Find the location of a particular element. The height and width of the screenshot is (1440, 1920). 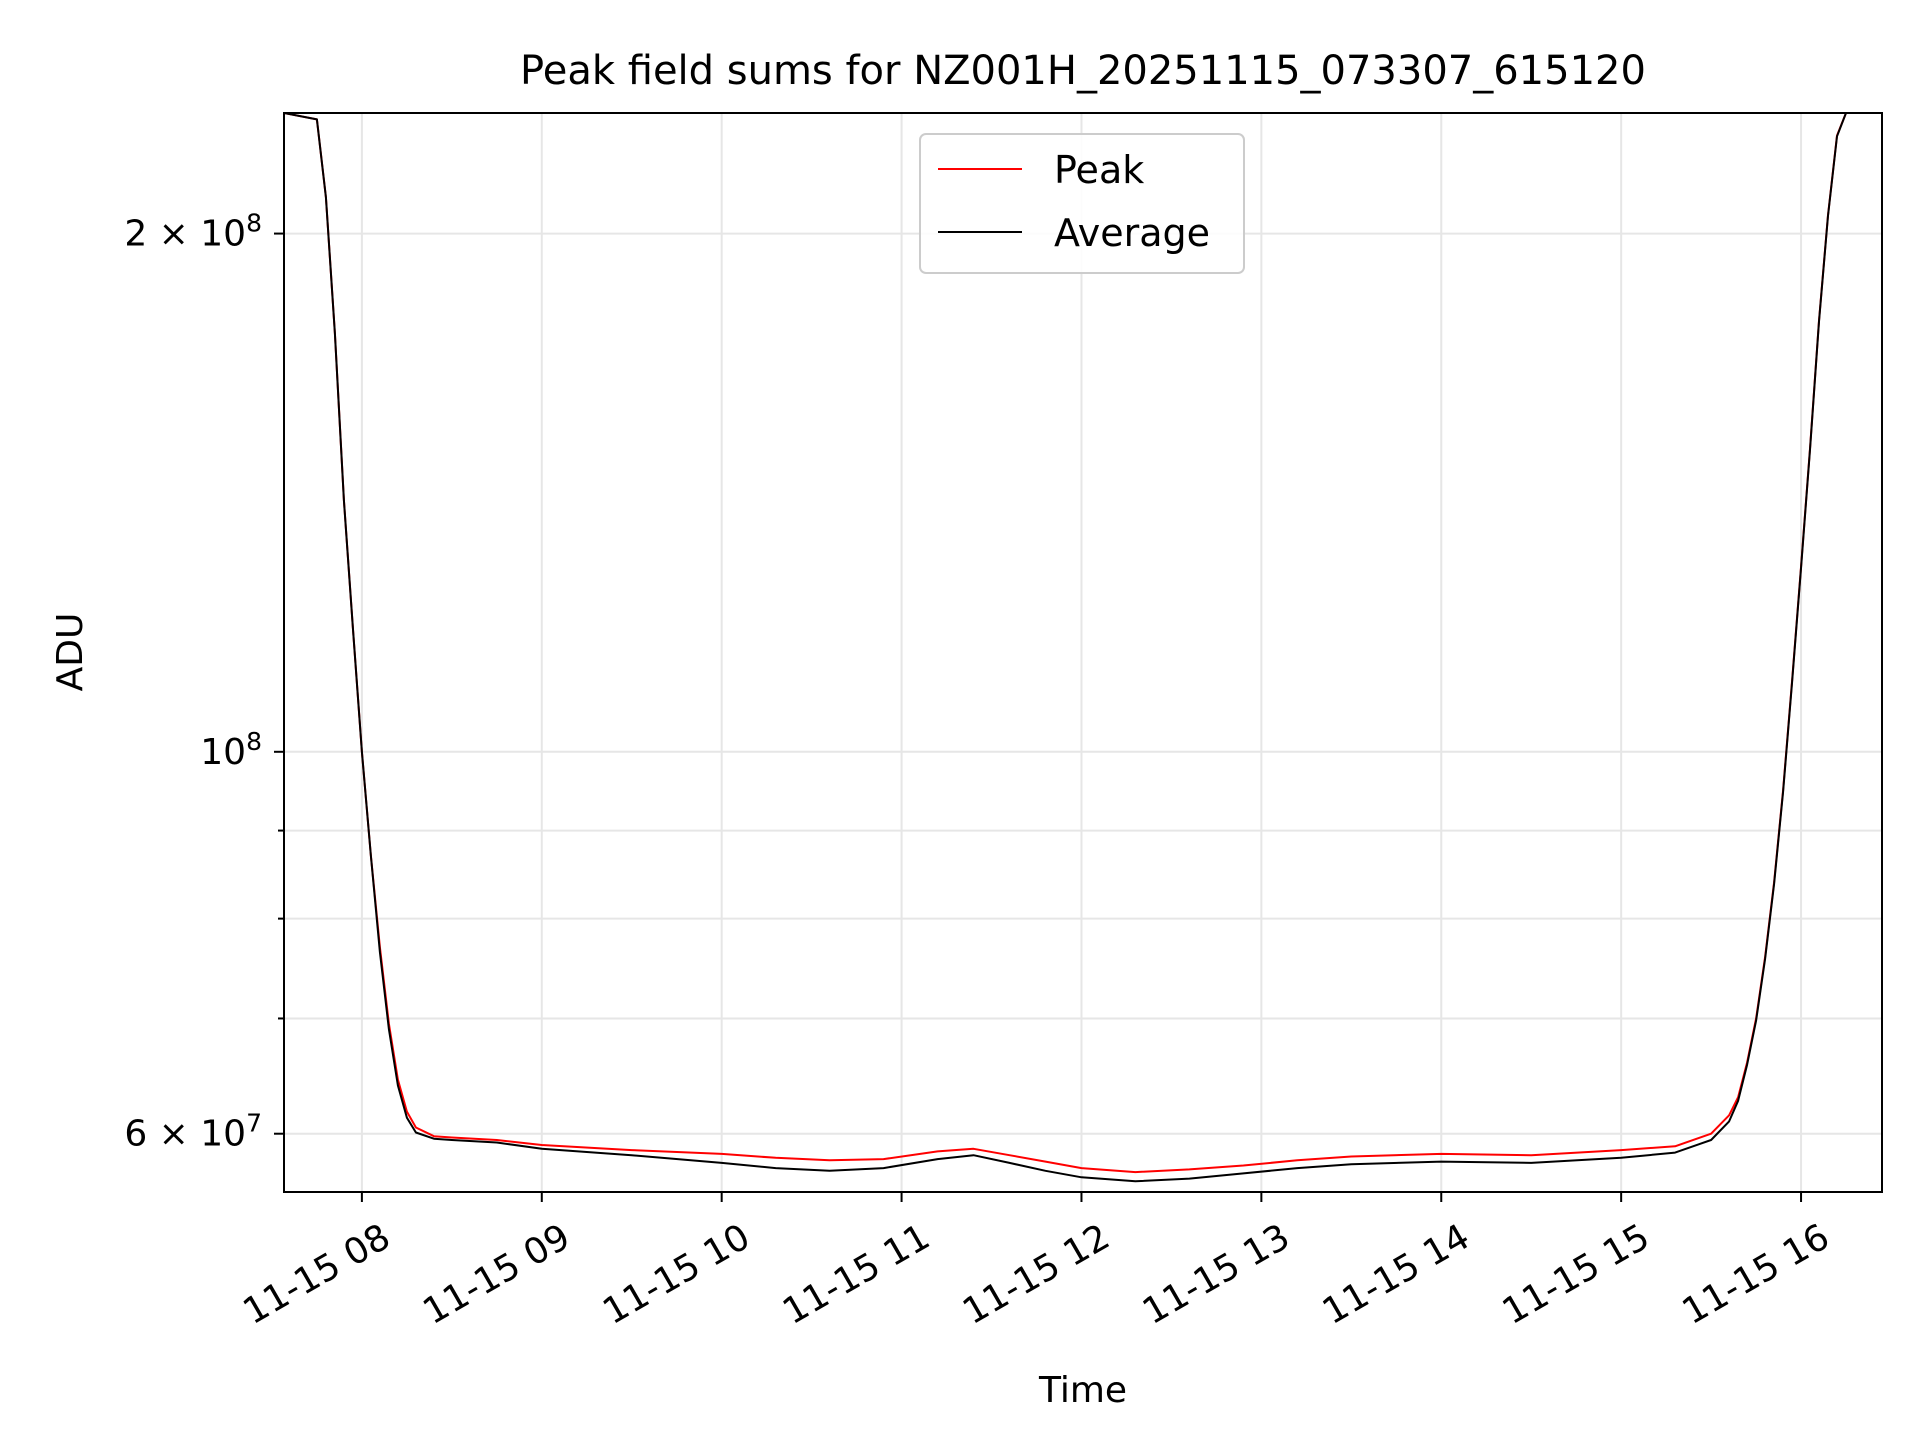

legend: Peak Average is located at coordinates (1082, 203).